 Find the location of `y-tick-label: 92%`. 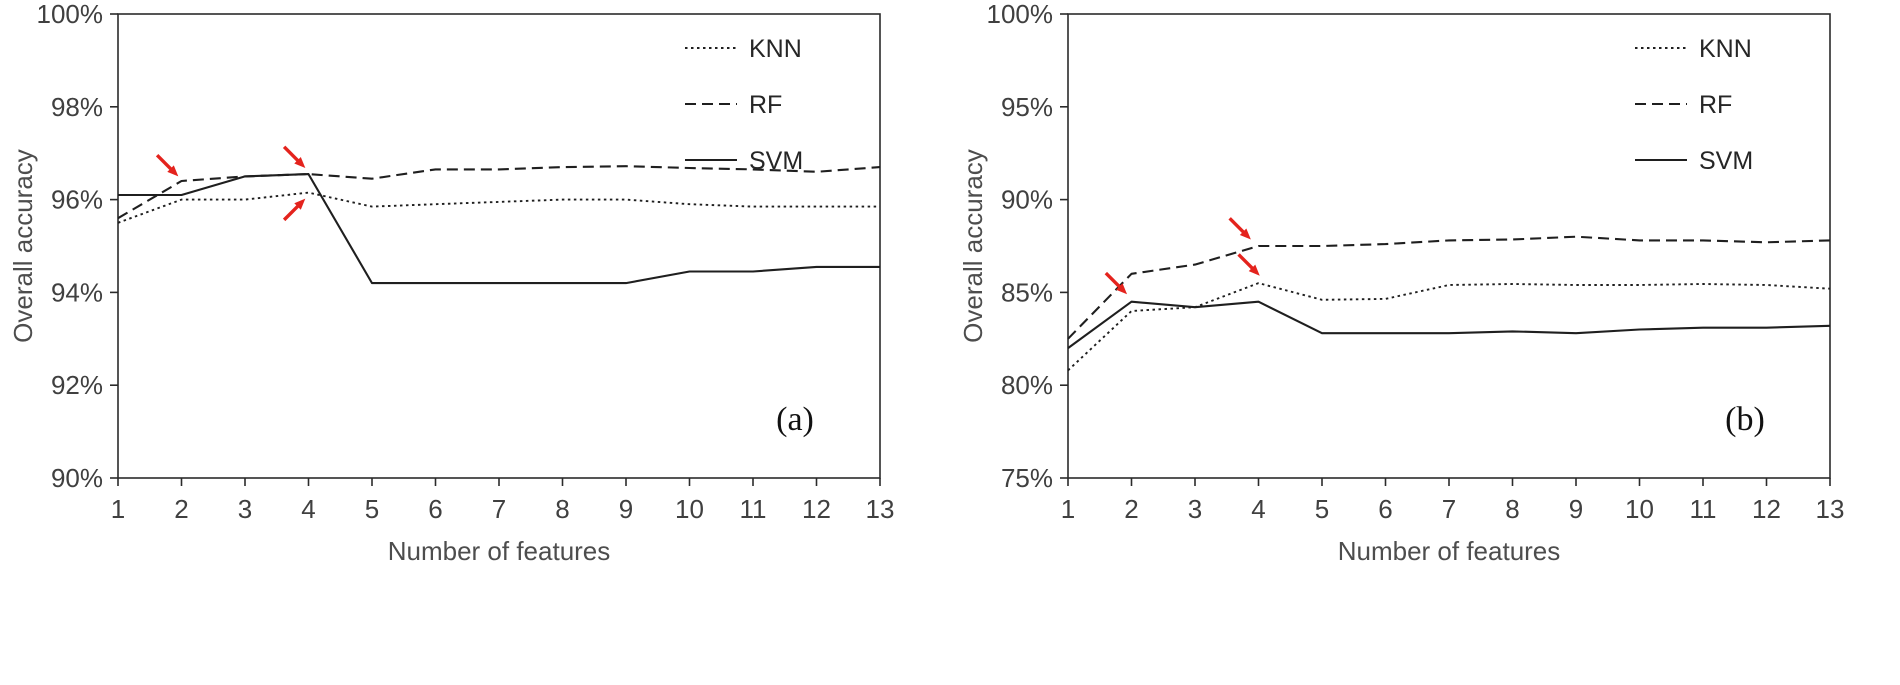

y-tick-label: 92% is located at coordinates (77, 385).